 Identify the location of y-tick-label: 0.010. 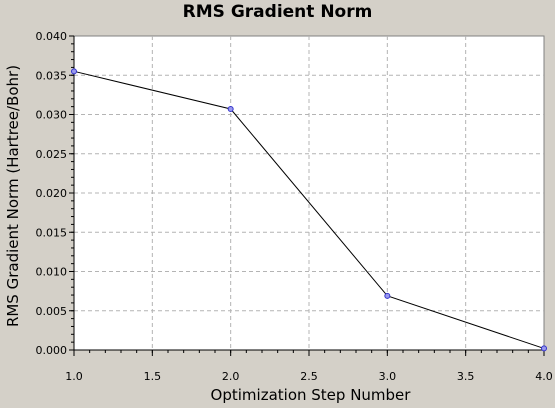
(52, 272).